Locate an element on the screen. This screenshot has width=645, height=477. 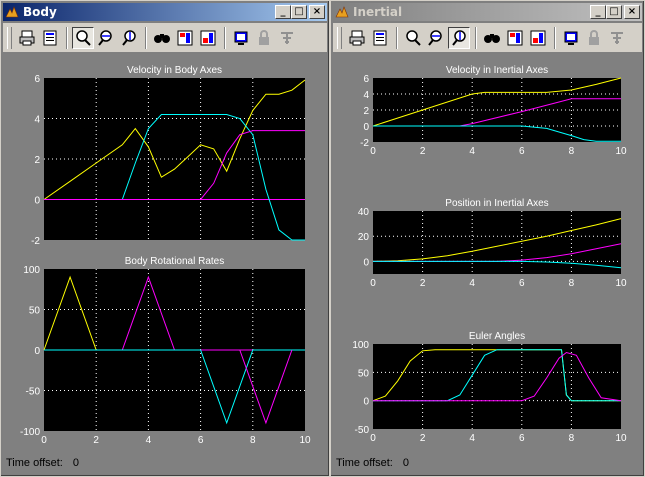
y-tick-label: 6 is located at coordinates (37, 79).